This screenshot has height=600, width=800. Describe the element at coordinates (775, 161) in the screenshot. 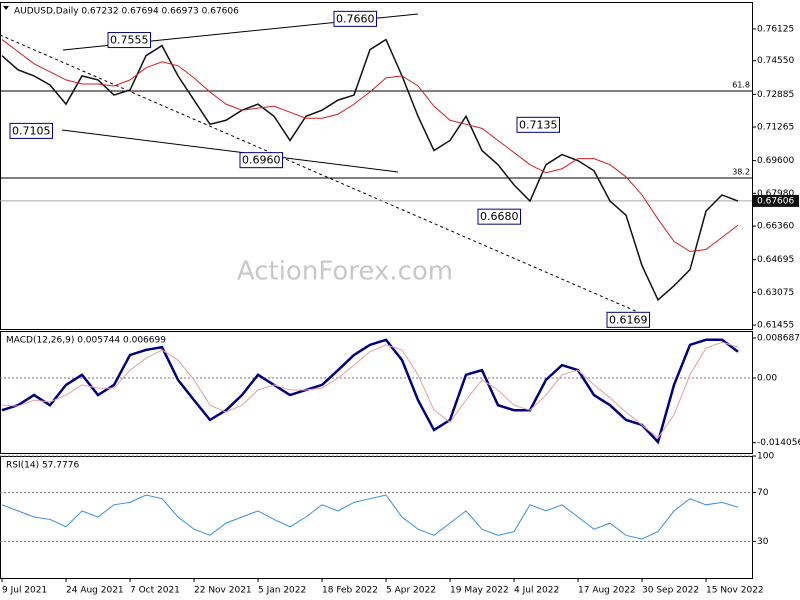

I see `y-tick-label: 0.69600` at that location.